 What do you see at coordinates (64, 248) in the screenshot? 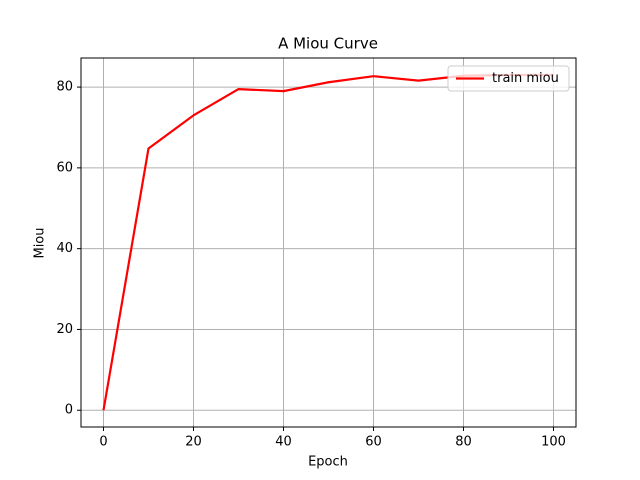
I see `y-tick-label: 40` at bounding box center [64, 248].